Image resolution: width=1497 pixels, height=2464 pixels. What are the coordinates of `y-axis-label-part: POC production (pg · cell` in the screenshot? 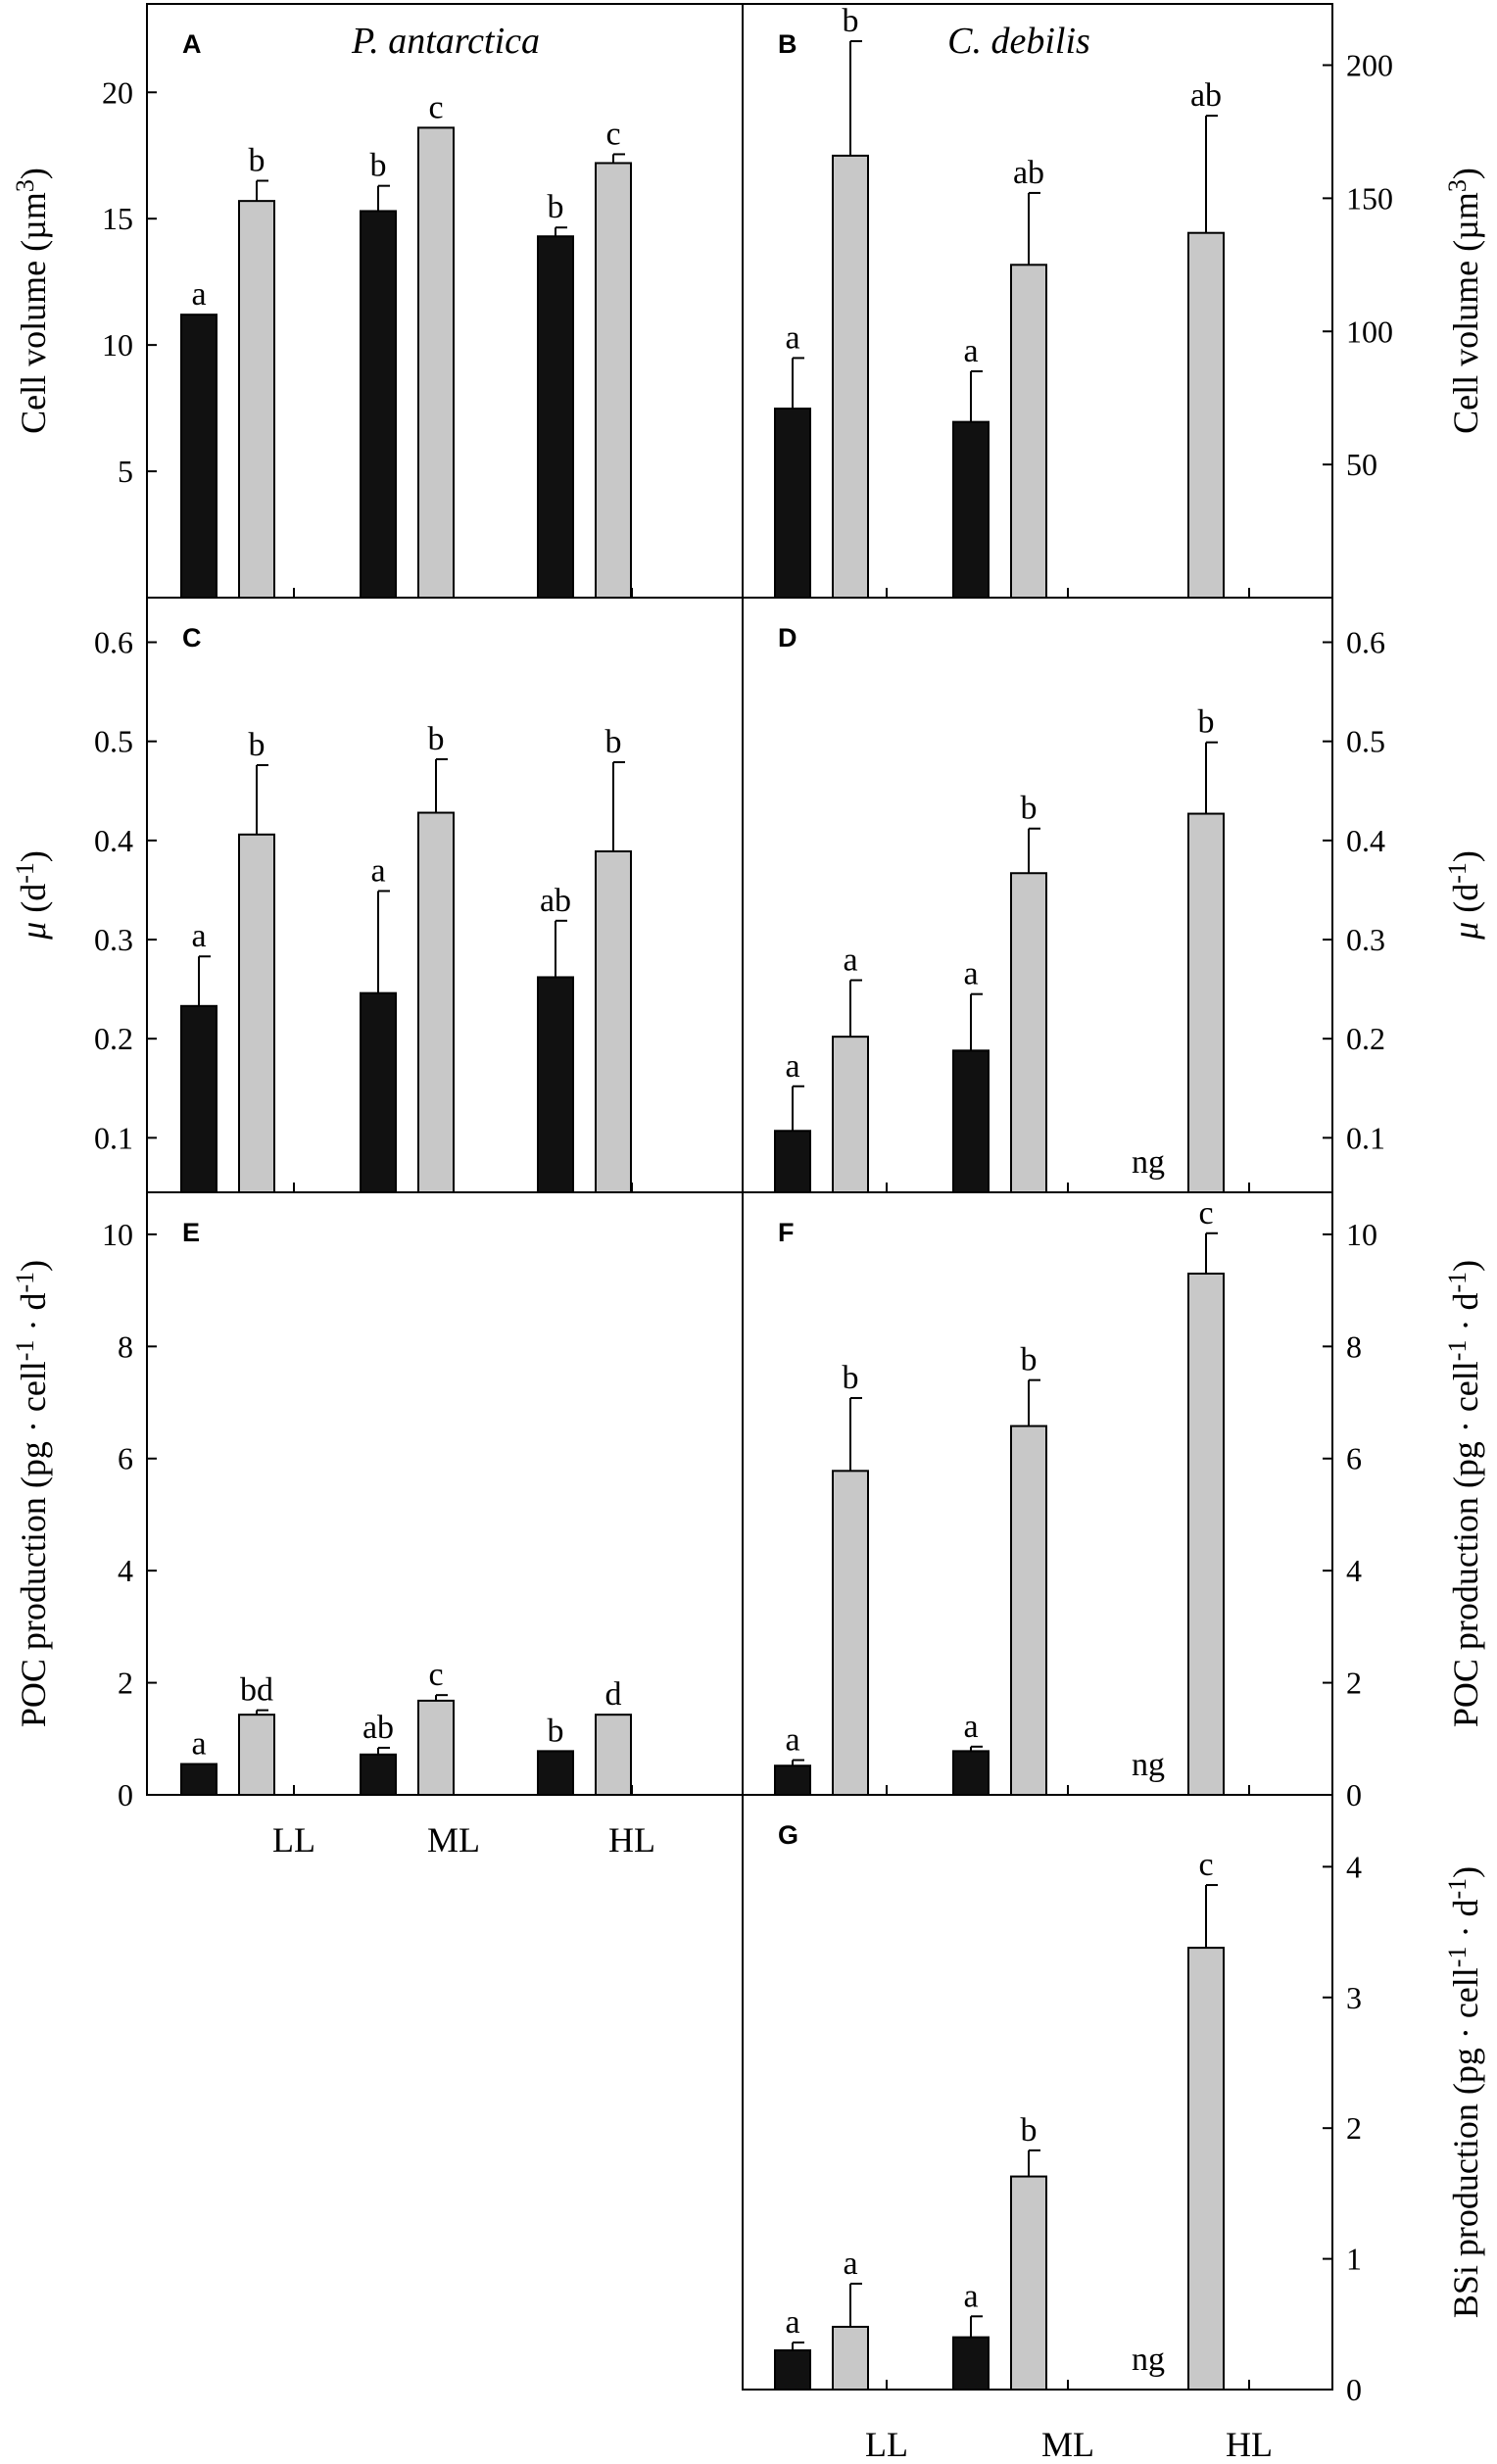 It's located at (1465, 1544).